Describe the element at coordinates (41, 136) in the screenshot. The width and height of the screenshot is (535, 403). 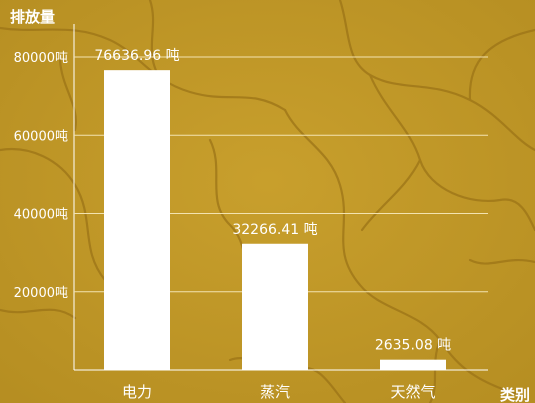
I see `y-tick-label: 60000吨` at that location.